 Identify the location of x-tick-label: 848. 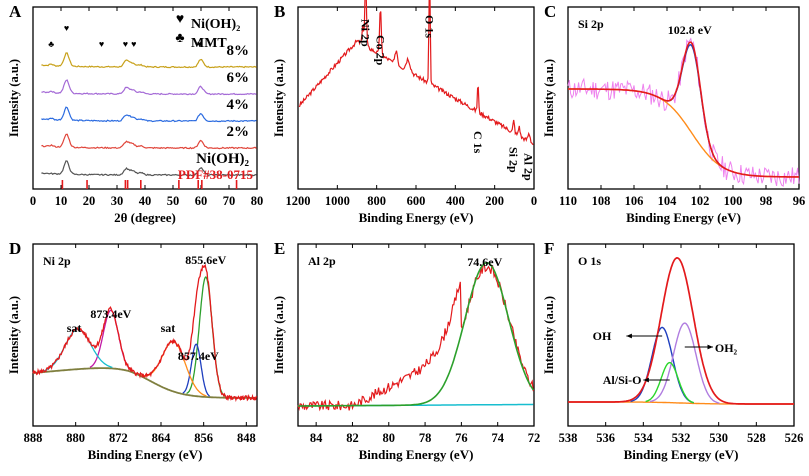
(246, 438).